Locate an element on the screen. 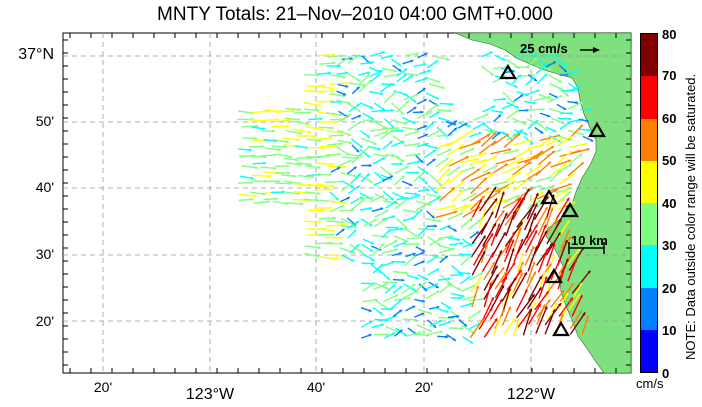 This screenshot has height=407, width=702. colorbar is located at coordinates (649, 203).